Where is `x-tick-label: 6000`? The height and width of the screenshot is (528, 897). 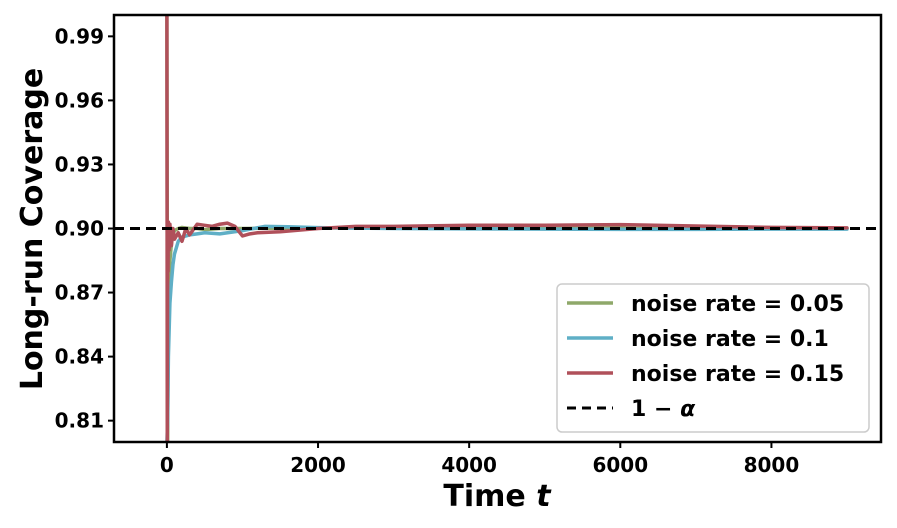 x-tick-label: 6000 is located at coordinates (620, 465).